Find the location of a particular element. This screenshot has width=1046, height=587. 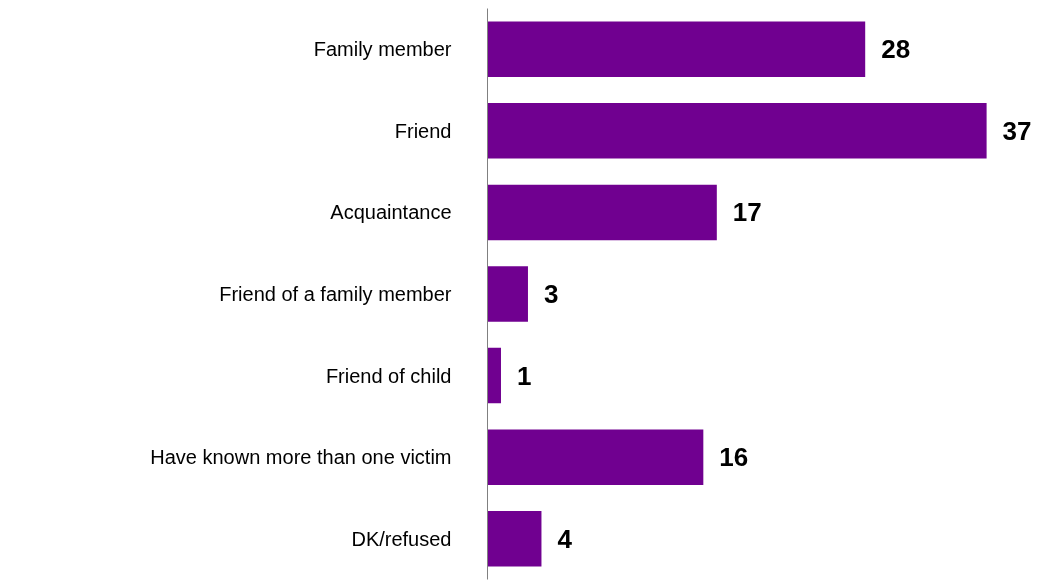

y-tick-label: Friend of child is located at coordinates (388, 375).